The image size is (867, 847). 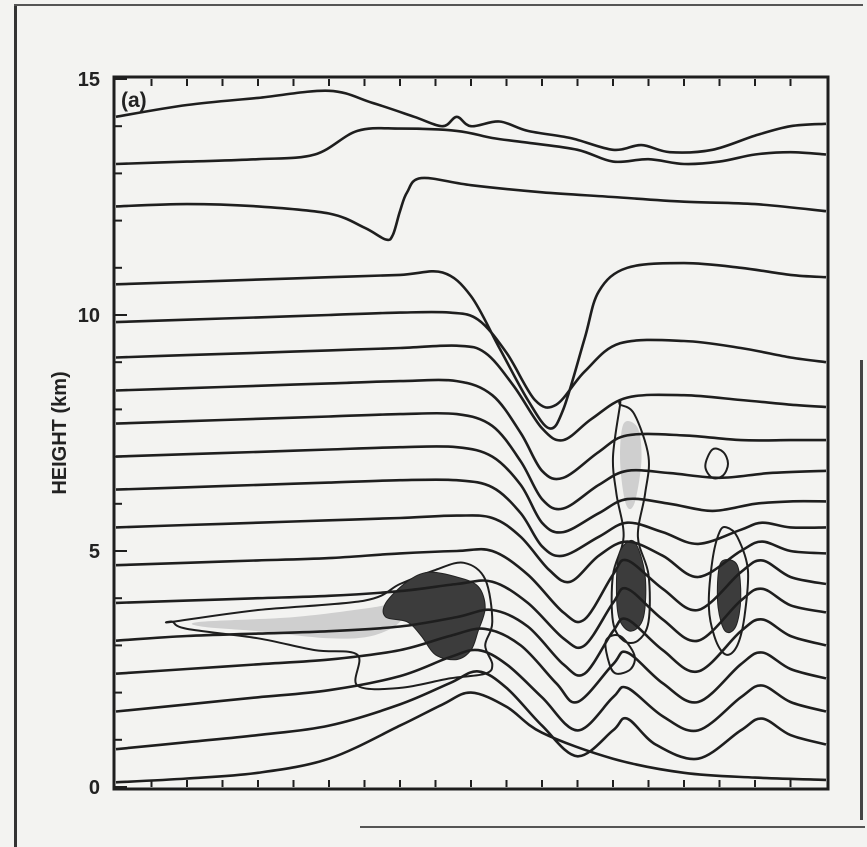 I want to click on y-axis-ticks: 0 5 10 15, so click(x=102, y=434).